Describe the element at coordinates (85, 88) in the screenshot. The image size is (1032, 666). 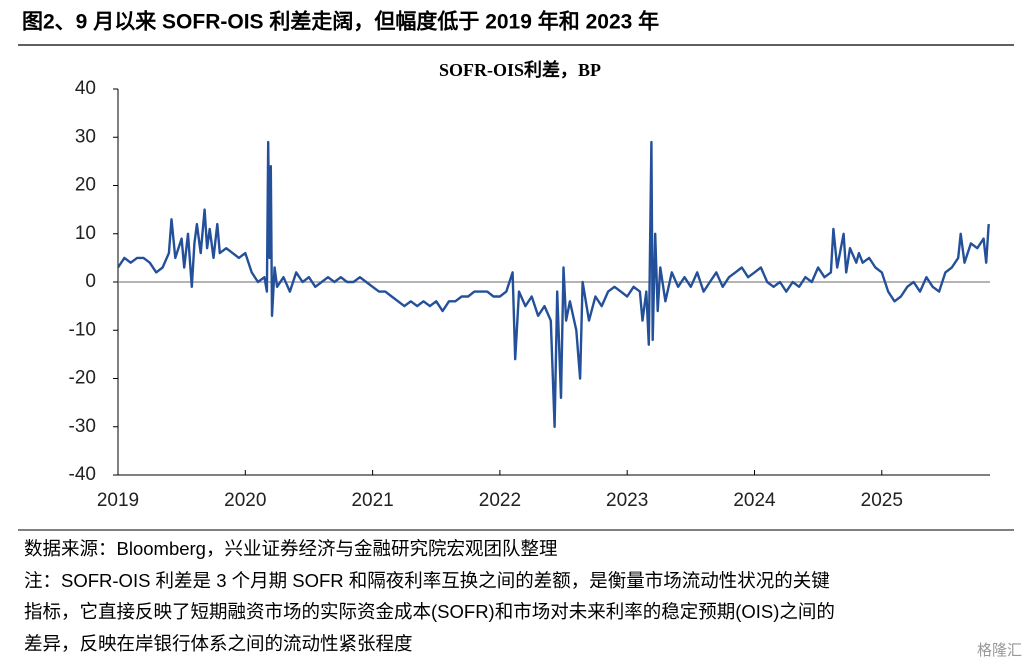
I see `y-tick-label: 40` at that location.